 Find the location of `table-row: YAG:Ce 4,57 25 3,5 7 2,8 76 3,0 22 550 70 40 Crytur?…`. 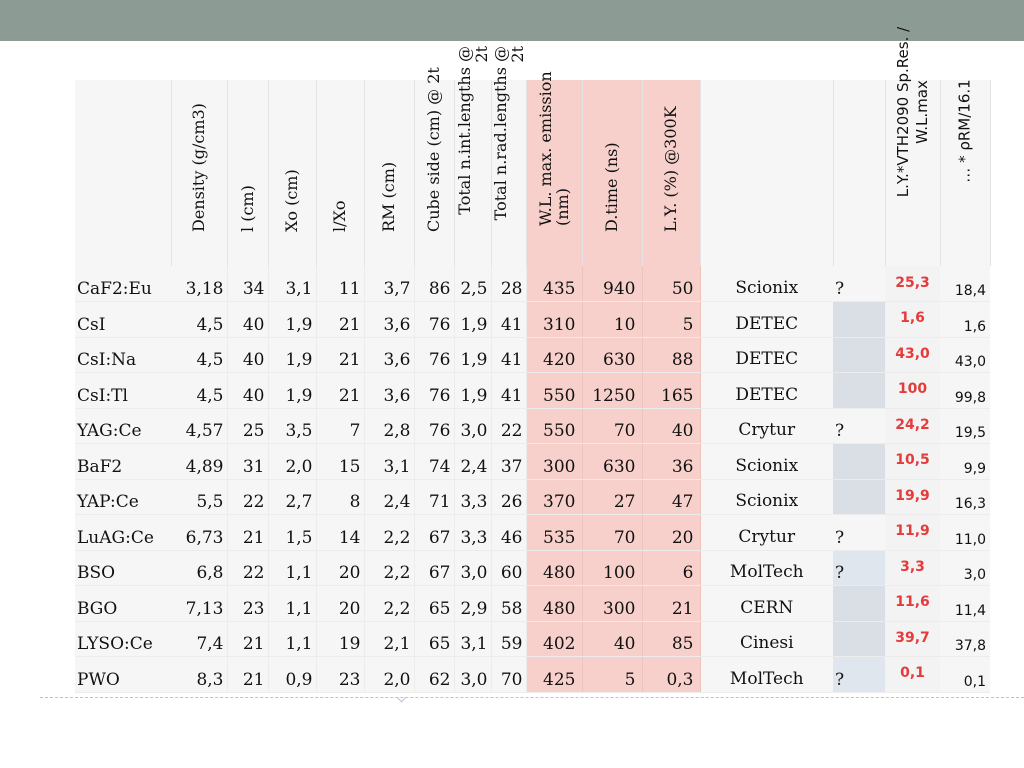

table-row: YAG:Ce 4,57 25 3,5 7 2,8 76 3,0 22 550 70 40 Crytur?… is located at coordinates (532, 426).